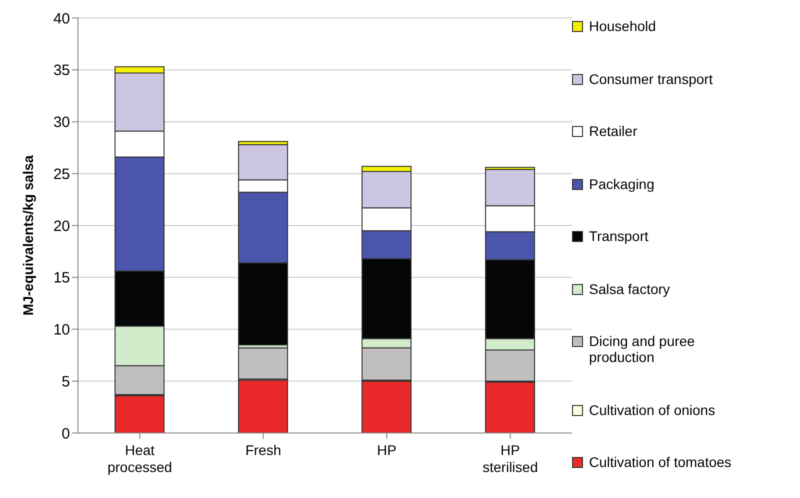  Describe the element at coordinates (386, 450) in the screenshot. I see `x-tick-label: HP` at that location.